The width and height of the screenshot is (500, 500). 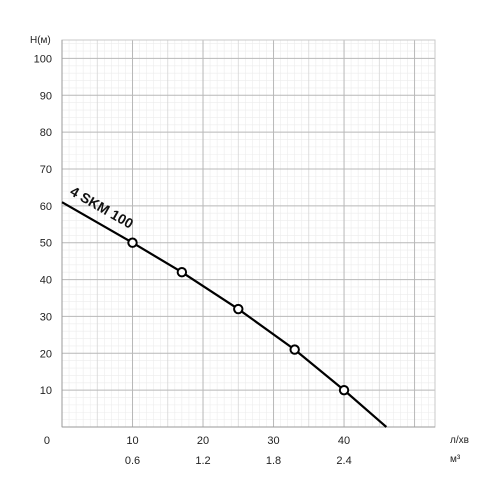 What do you see at coordinates (343, 461) in the screenshot?
I see `x-secondary-tick-label: 2.4` at bounding box center [343, 461].